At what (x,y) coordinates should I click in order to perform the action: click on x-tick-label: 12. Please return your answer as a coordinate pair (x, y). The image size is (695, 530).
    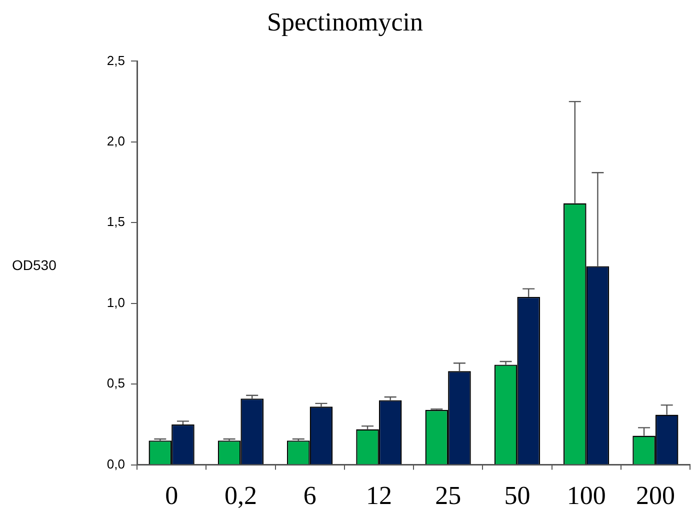
    Looking at the image, I should click on (379, 495).